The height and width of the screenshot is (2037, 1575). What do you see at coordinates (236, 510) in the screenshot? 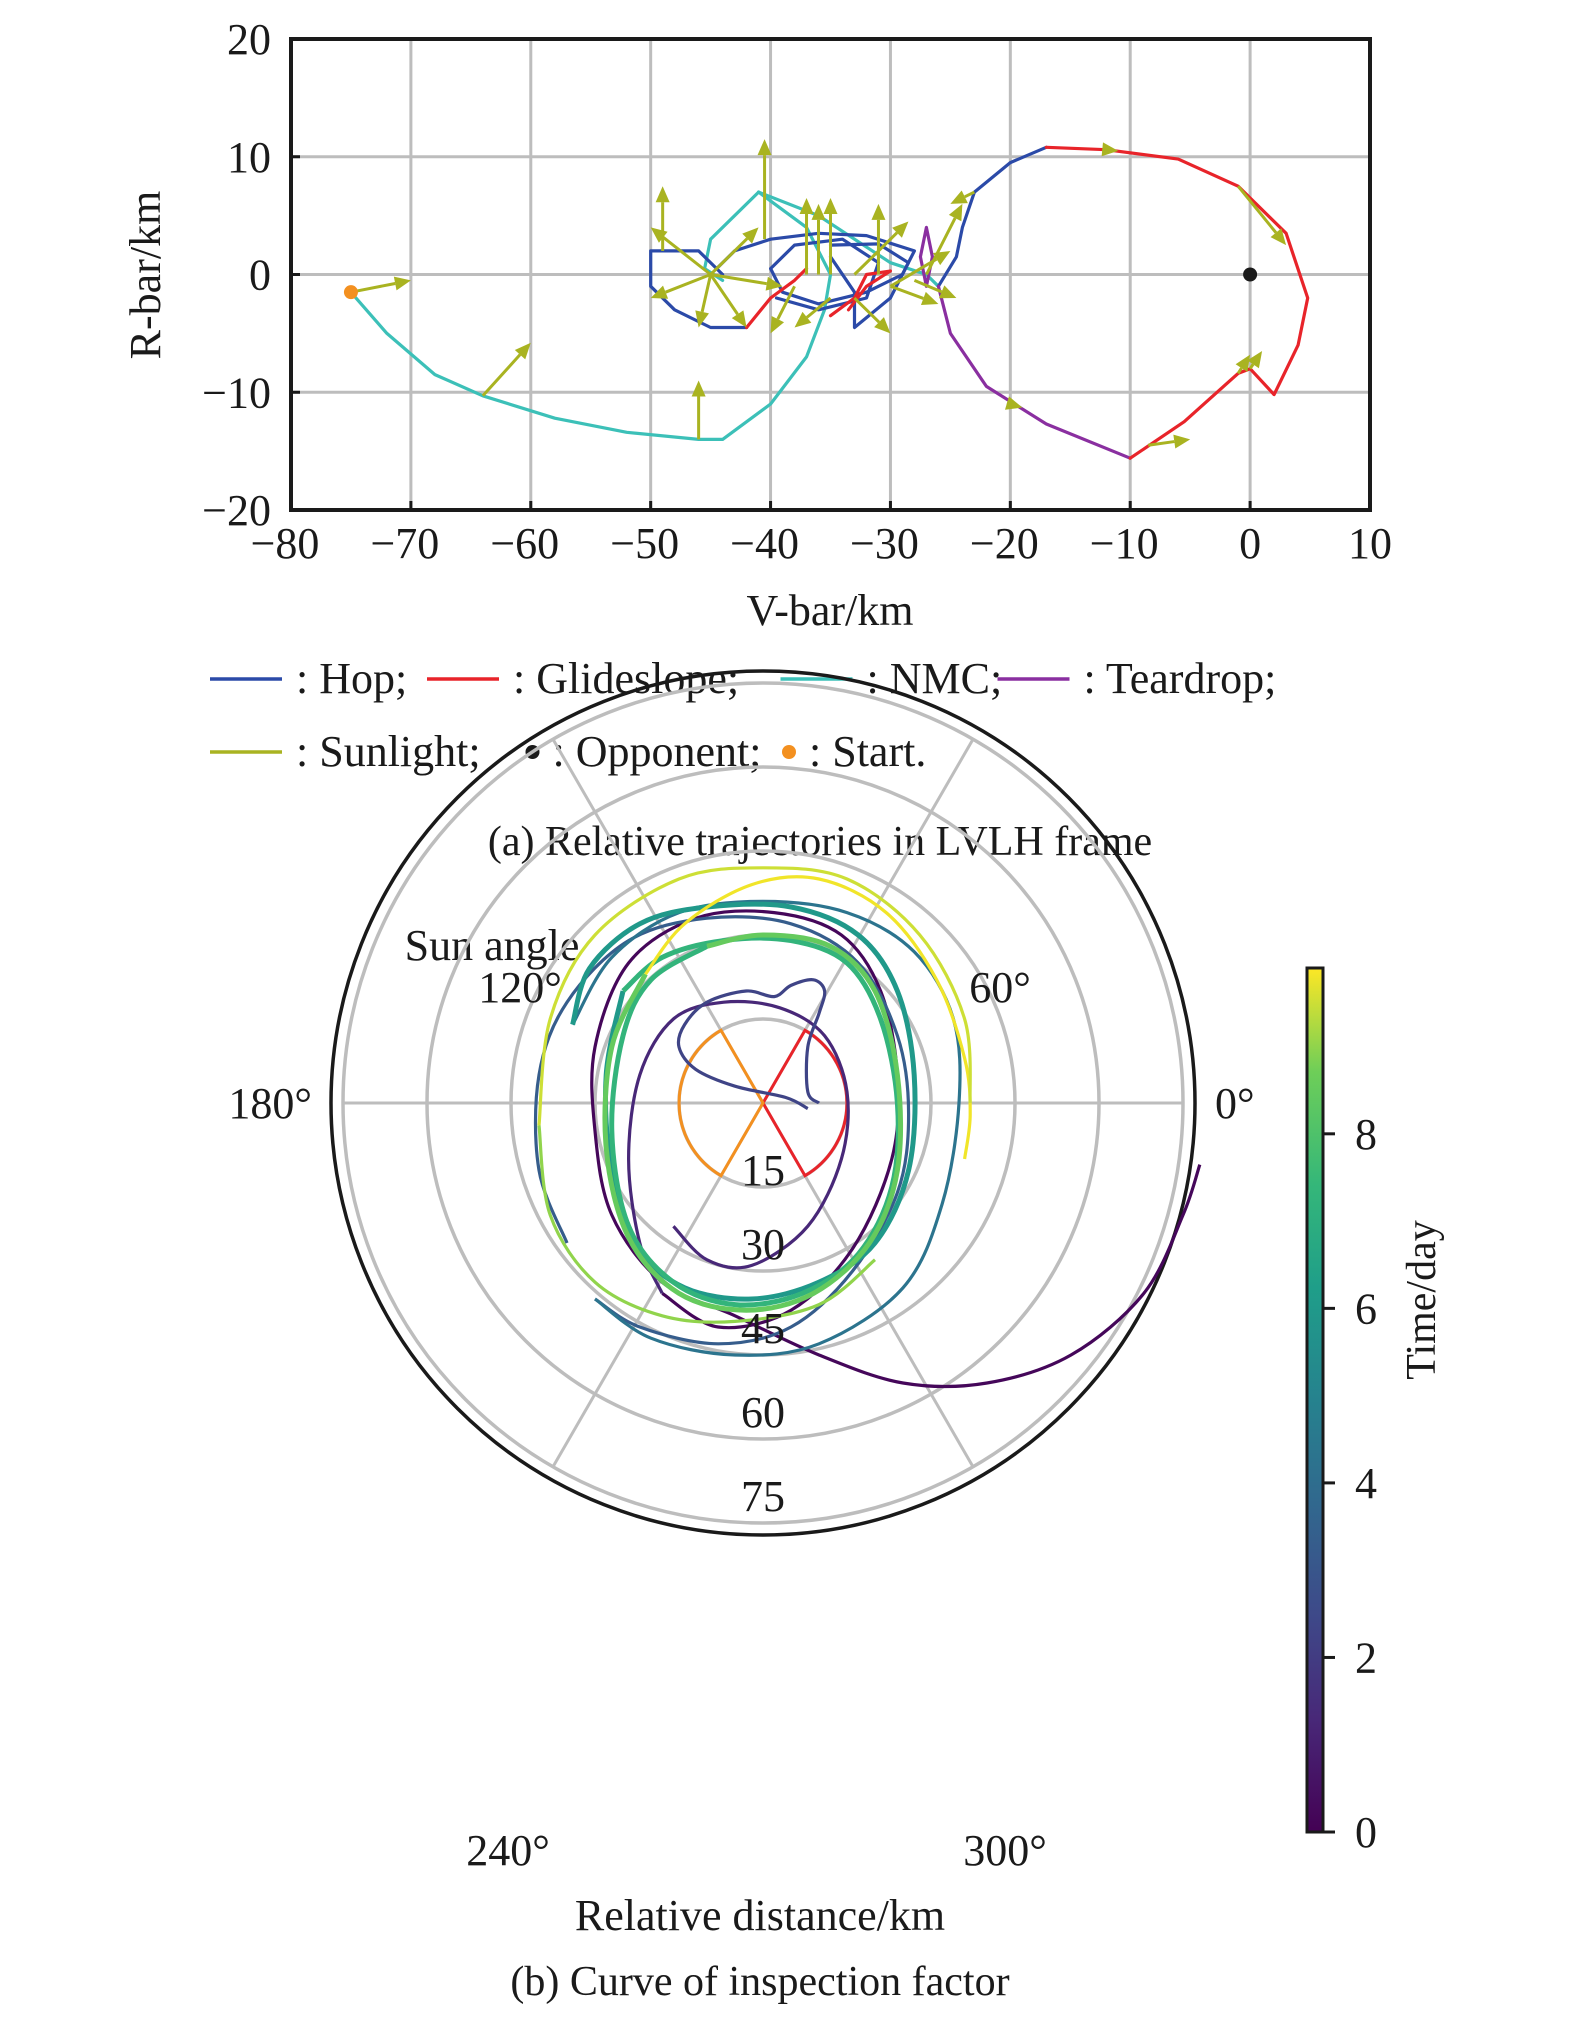
I see `y-tick-label: −20` at bounding box center [236, 510].